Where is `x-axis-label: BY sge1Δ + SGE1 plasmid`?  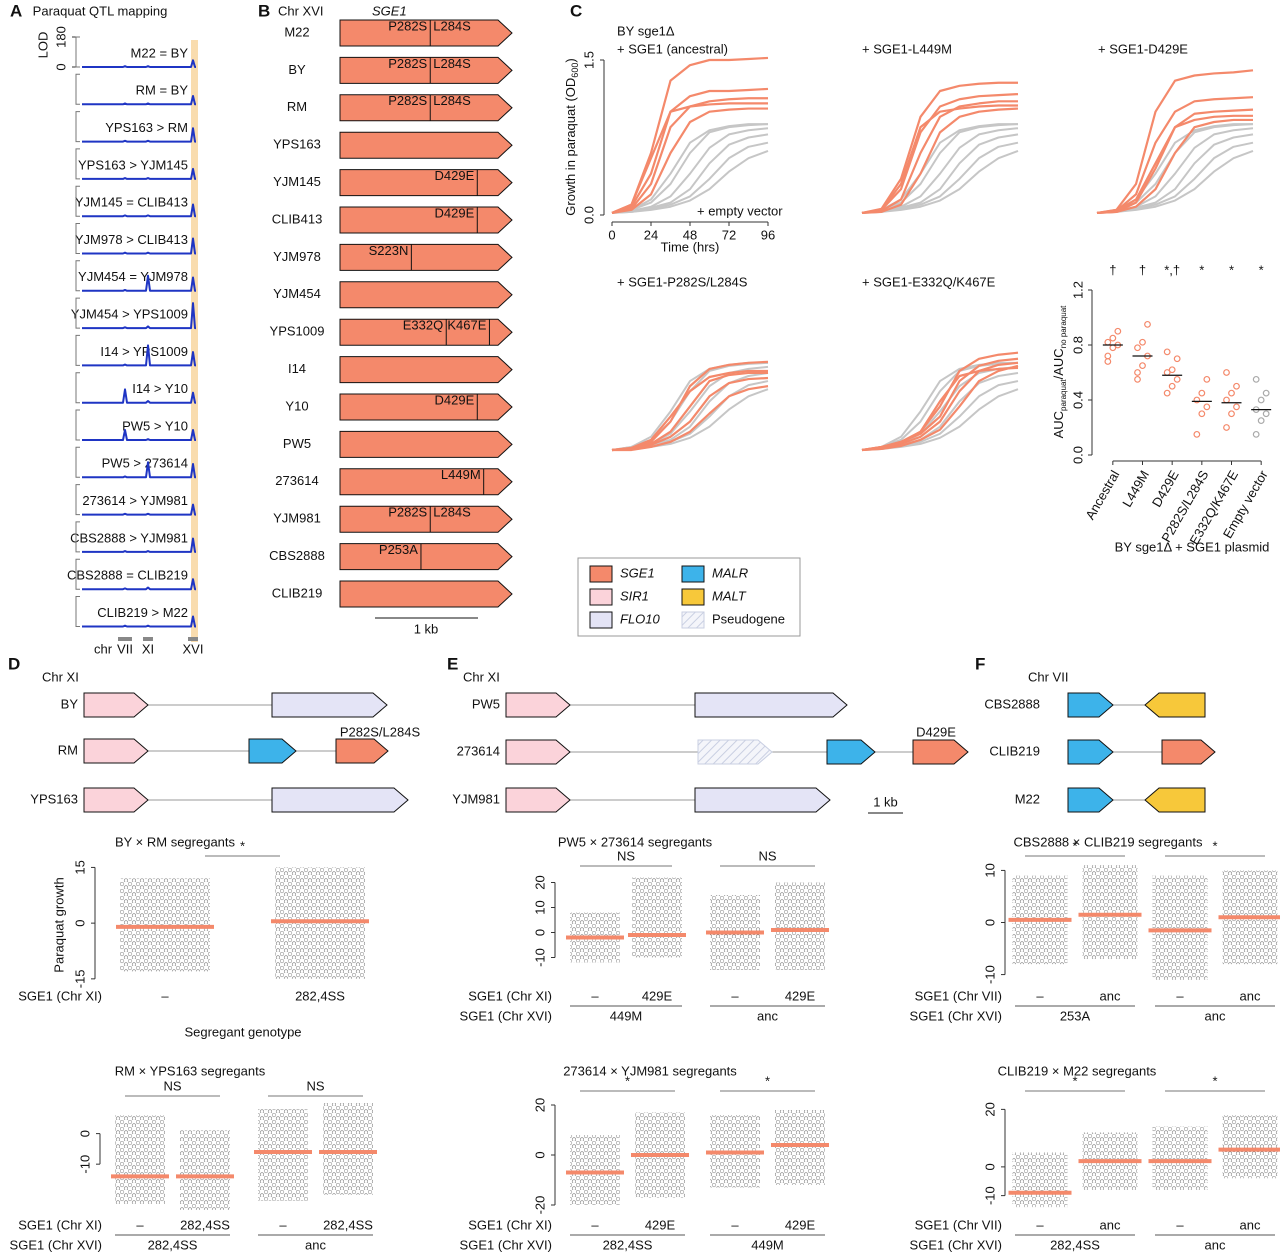 x-axis-label: BY sge1Δ + SGE1 plasmid is located at coordinates (1192, 546).